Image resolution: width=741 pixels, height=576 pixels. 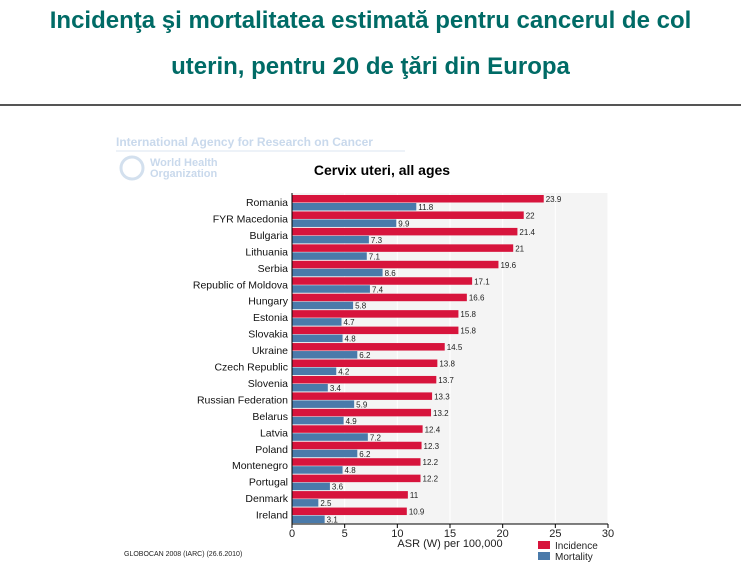 I want to click on data-label: 11.8, so click(x=426, y=207).